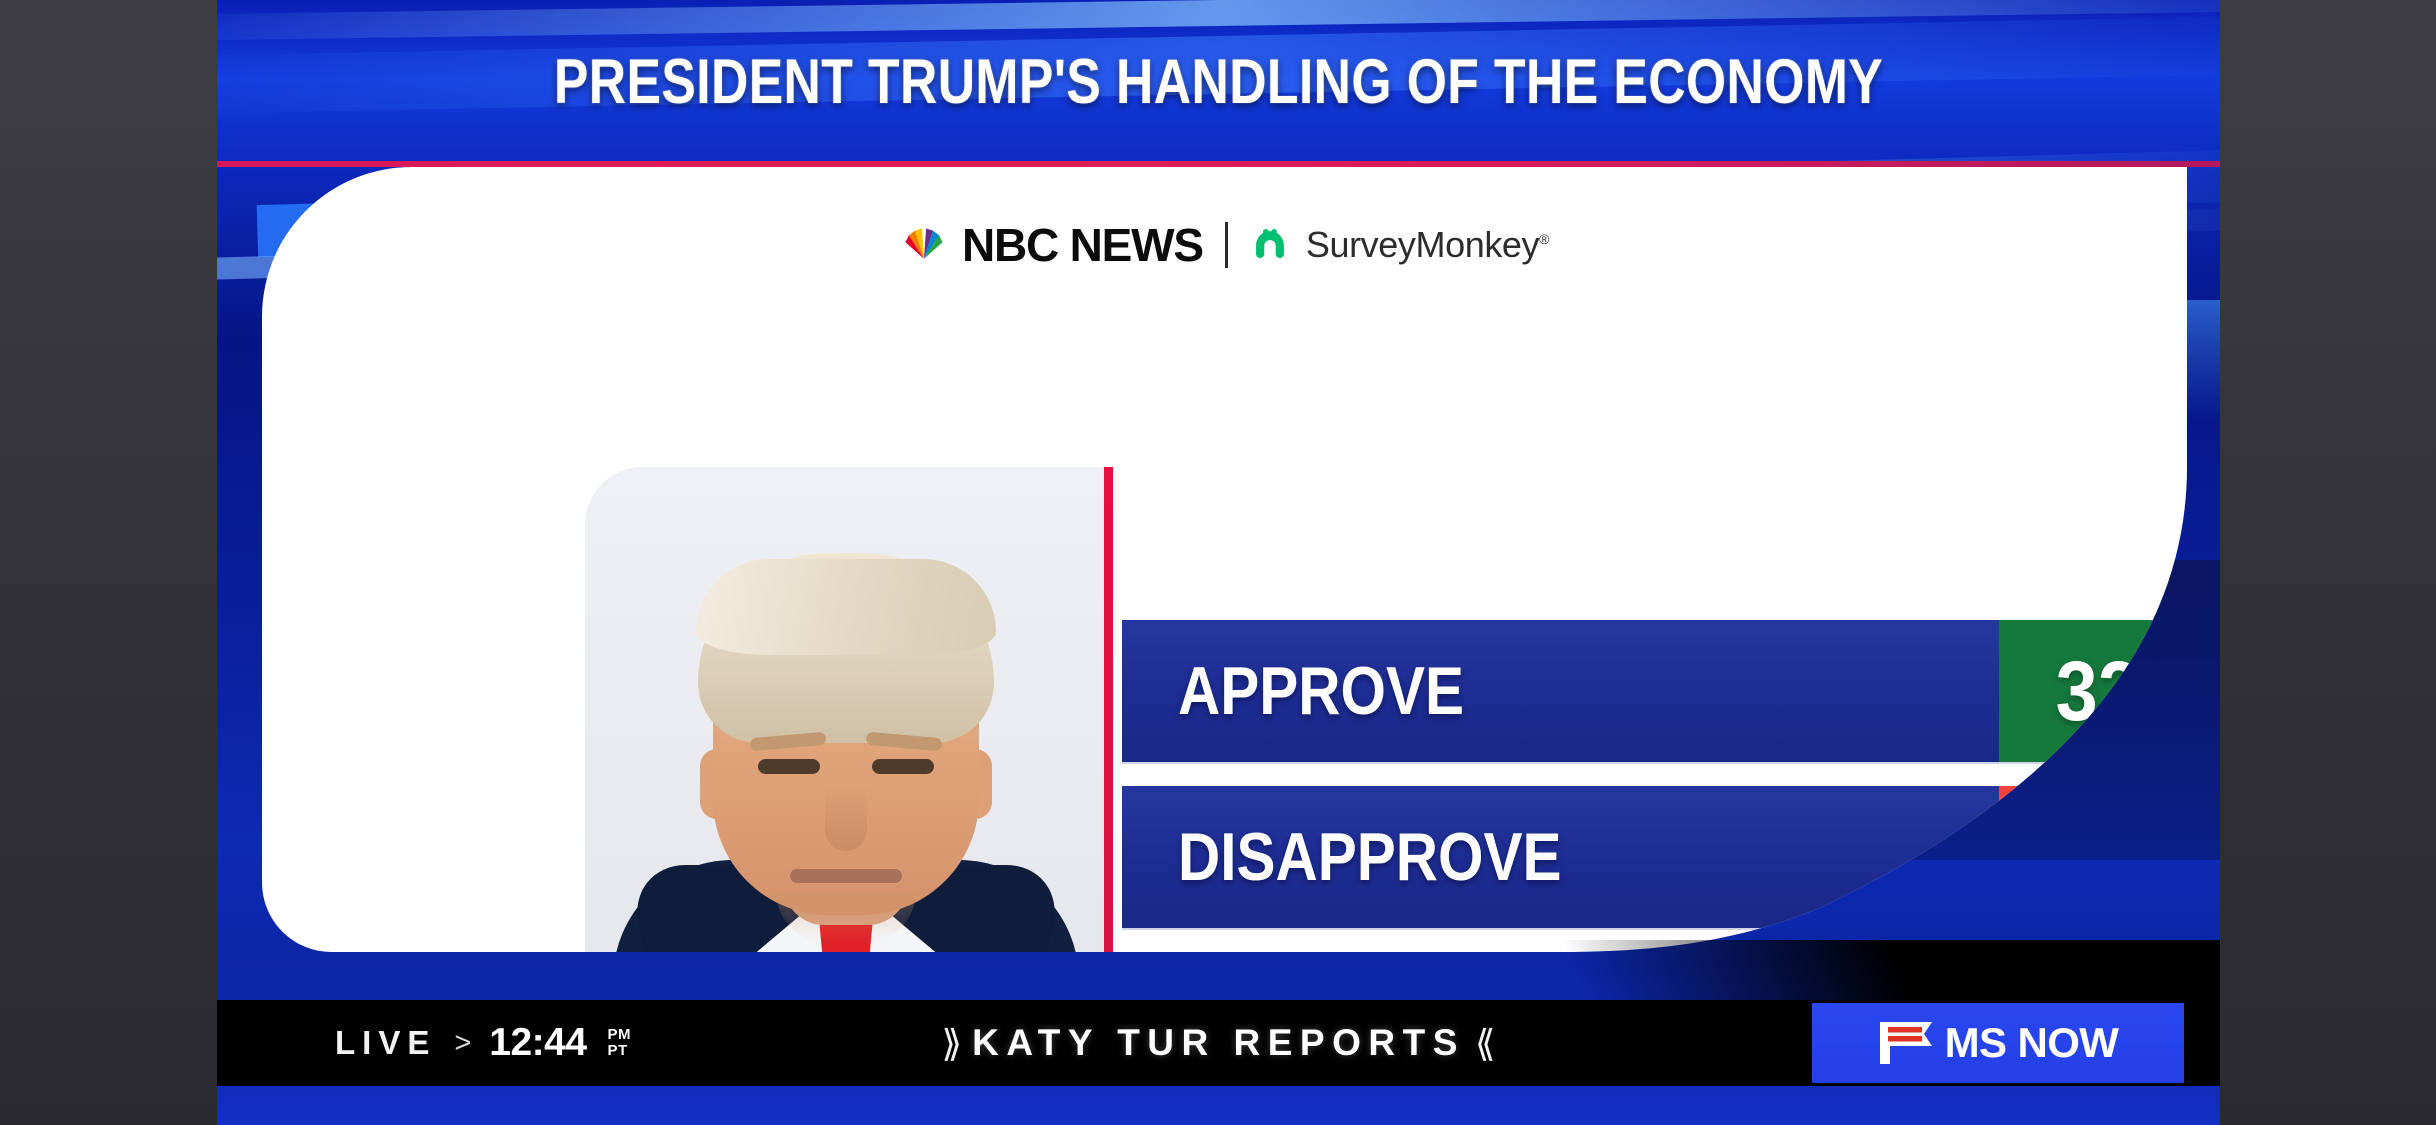 Image resolution: width=2436 pixels, height=1125 pixels. What do you see at coordinates (846, 876) in the screenshot?
I see `portrait-mouth` at bounding box center [846, 876].